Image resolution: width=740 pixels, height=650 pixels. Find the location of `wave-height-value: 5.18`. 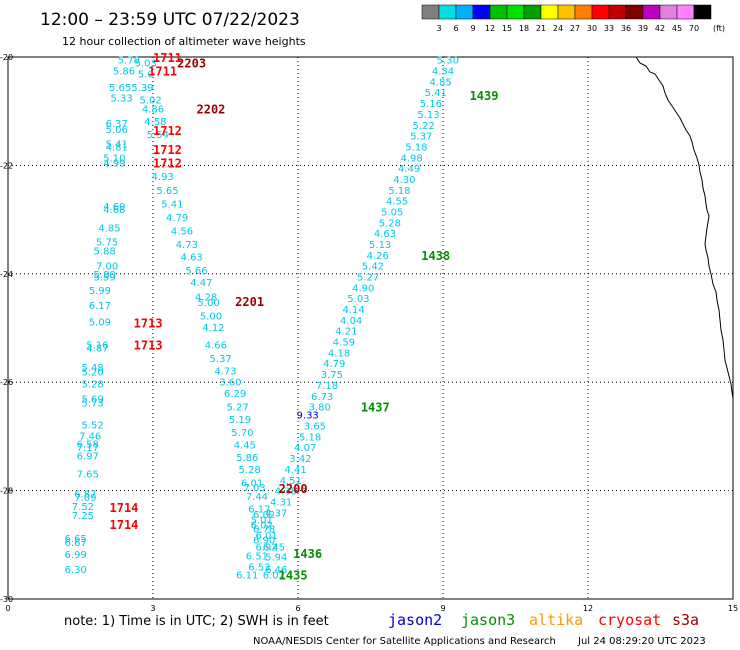

wave-height-value: 5.18 is located at coordinates (310, 437).